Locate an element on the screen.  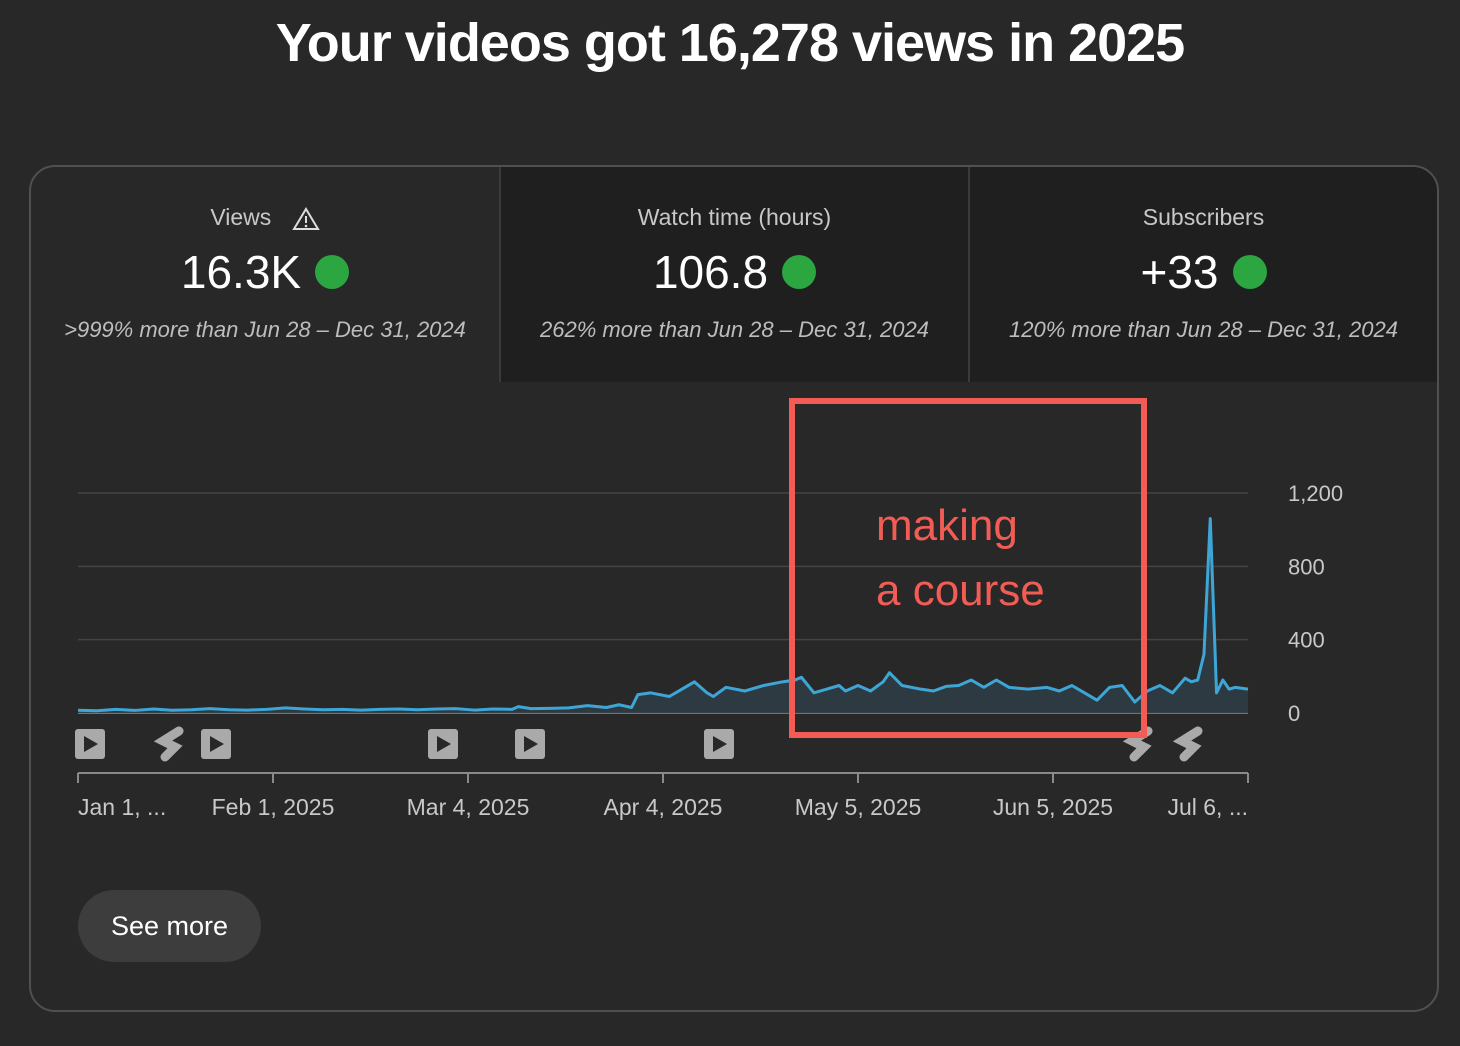
area is located at coordinates (663, 615).